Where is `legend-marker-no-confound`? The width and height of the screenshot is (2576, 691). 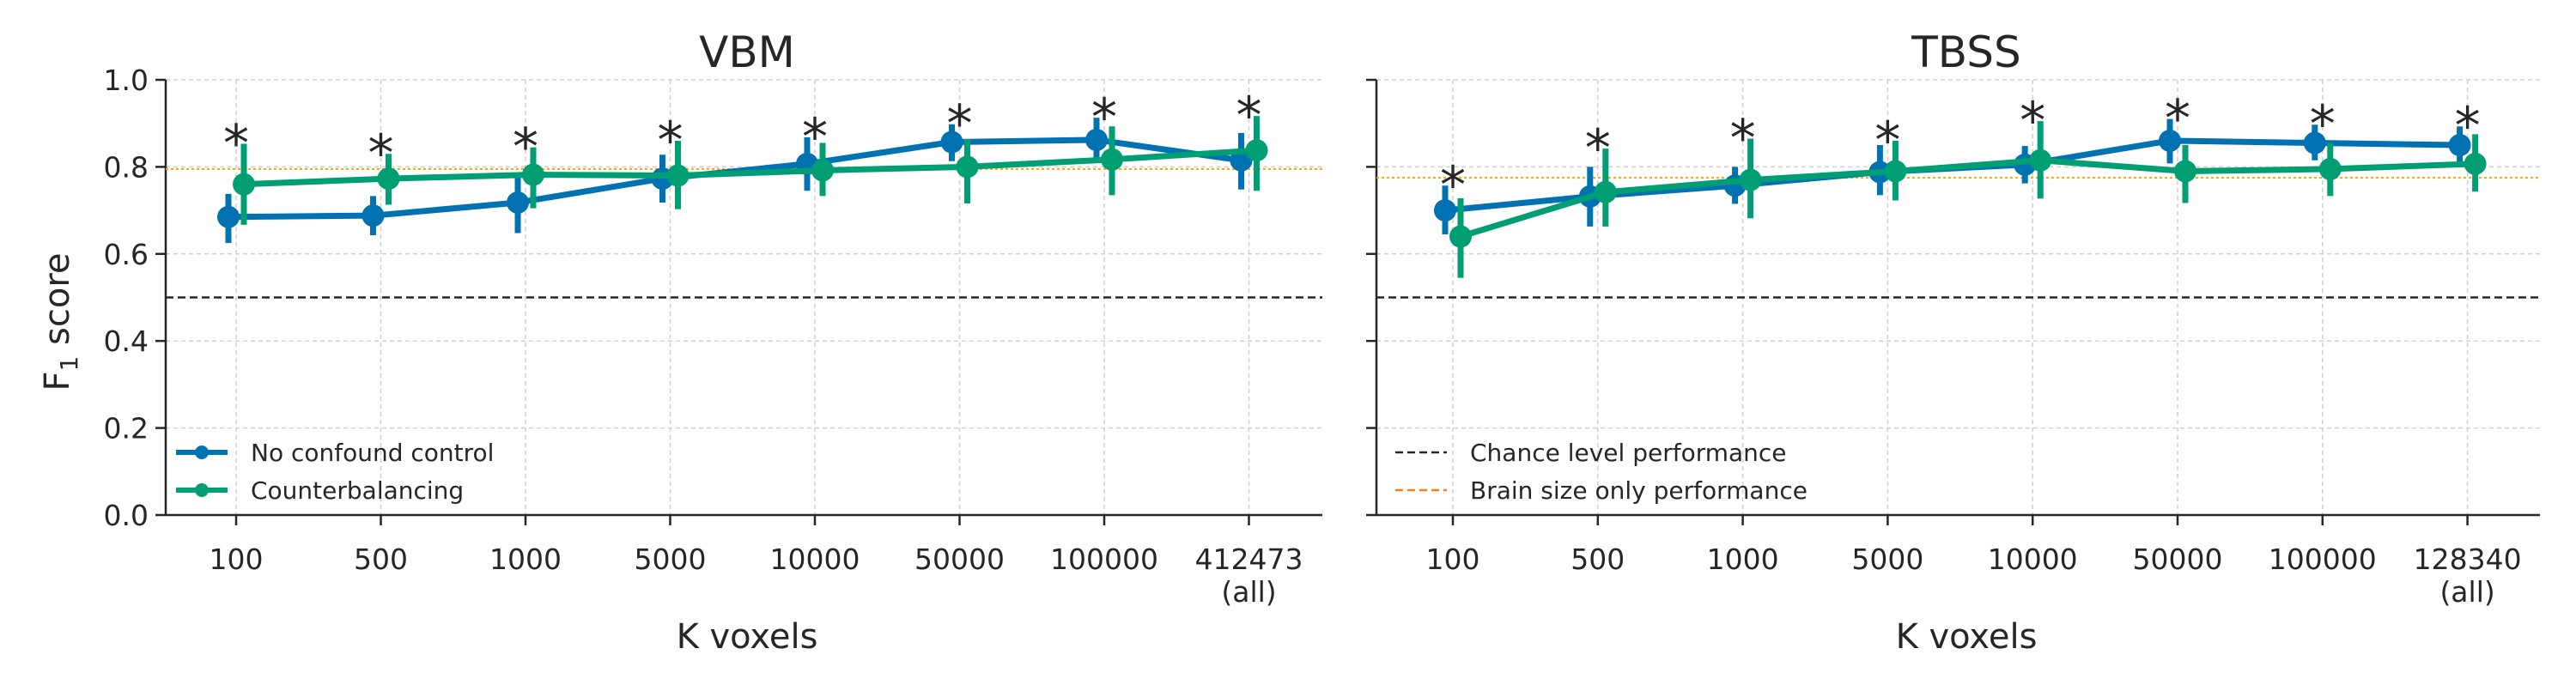
legend-marker-no-confound is located at coordinates (202, 452).